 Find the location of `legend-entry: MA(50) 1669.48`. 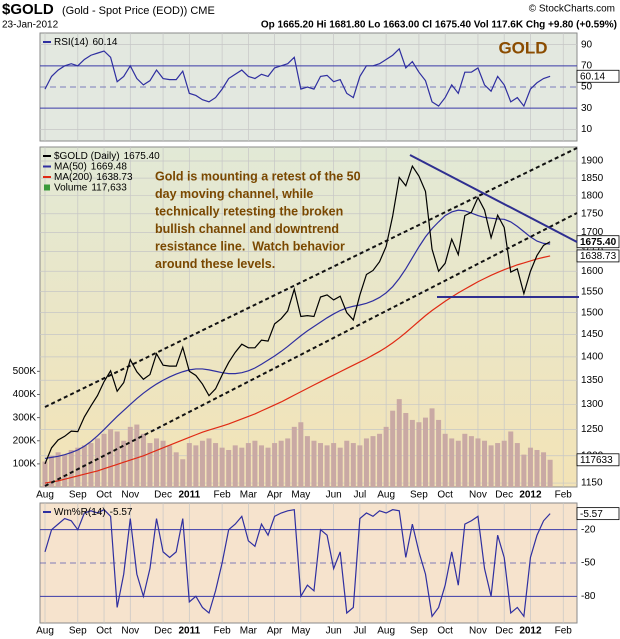

legend-entry: MA(50) 1669.48 is located at coordinates (90, 166).